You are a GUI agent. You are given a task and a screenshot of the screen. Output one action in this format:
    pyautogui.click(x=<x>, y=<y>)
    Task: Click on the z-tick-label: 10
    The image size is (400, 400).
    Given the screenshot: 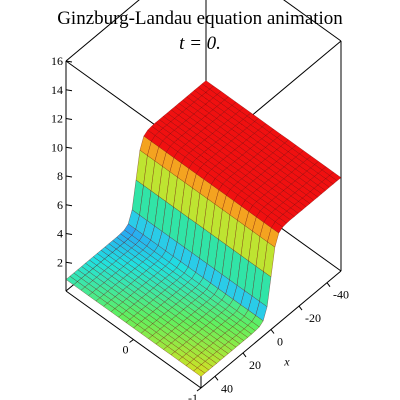 What is the action you would take?
    pyautogui.click(x=57, y=147)
    